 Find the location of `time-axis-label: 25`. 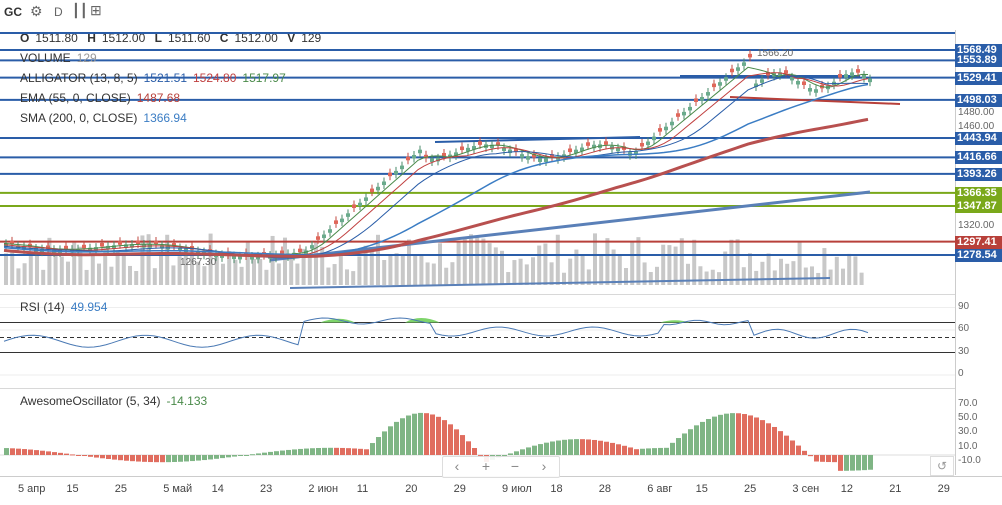

time-axis-label: 25 is located at coordinates (750, 489).